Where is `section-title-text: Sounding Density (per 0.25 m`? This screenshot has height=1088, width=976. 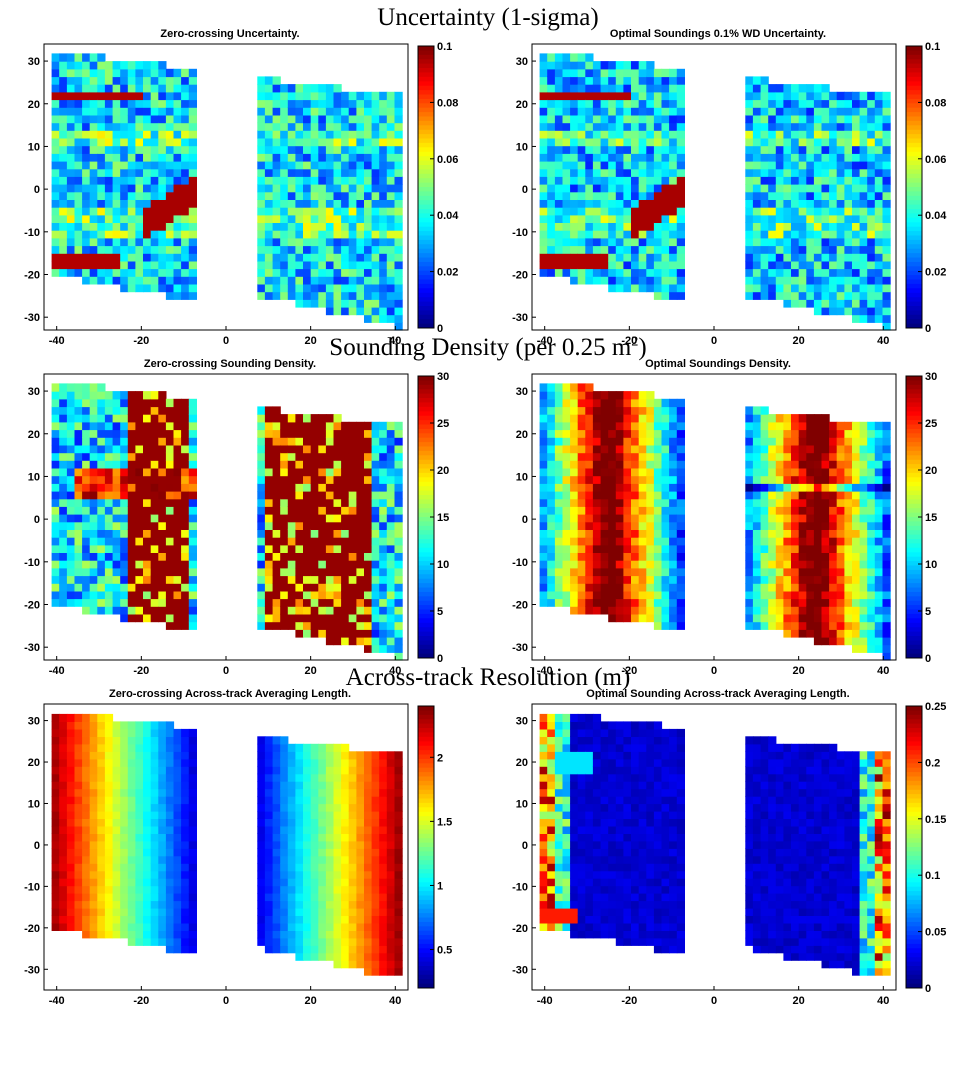 section-title-text: Sounding Density (per 0.25 m is located at coordinates (480, 347).